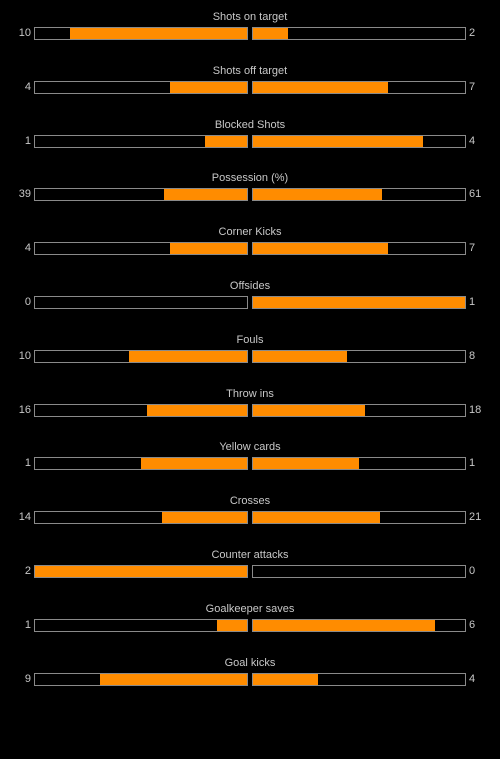 The width and height of the screenshot is (500, 759). I want to click on home-value: 0, so click(27, 301).